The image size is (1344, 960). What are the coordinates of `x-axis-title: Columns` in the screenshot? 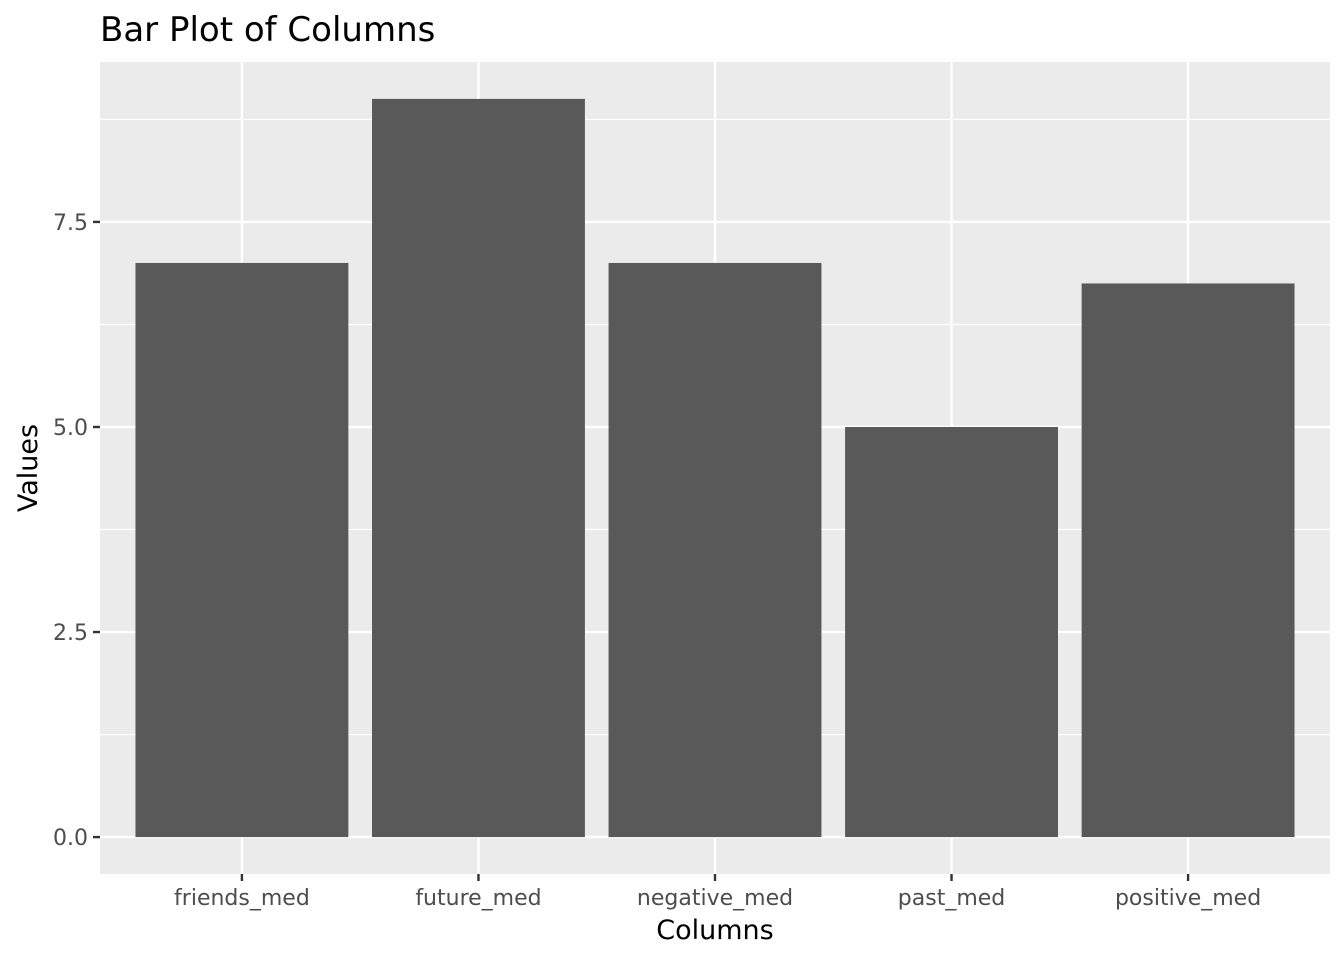 It's located at (714, 930).